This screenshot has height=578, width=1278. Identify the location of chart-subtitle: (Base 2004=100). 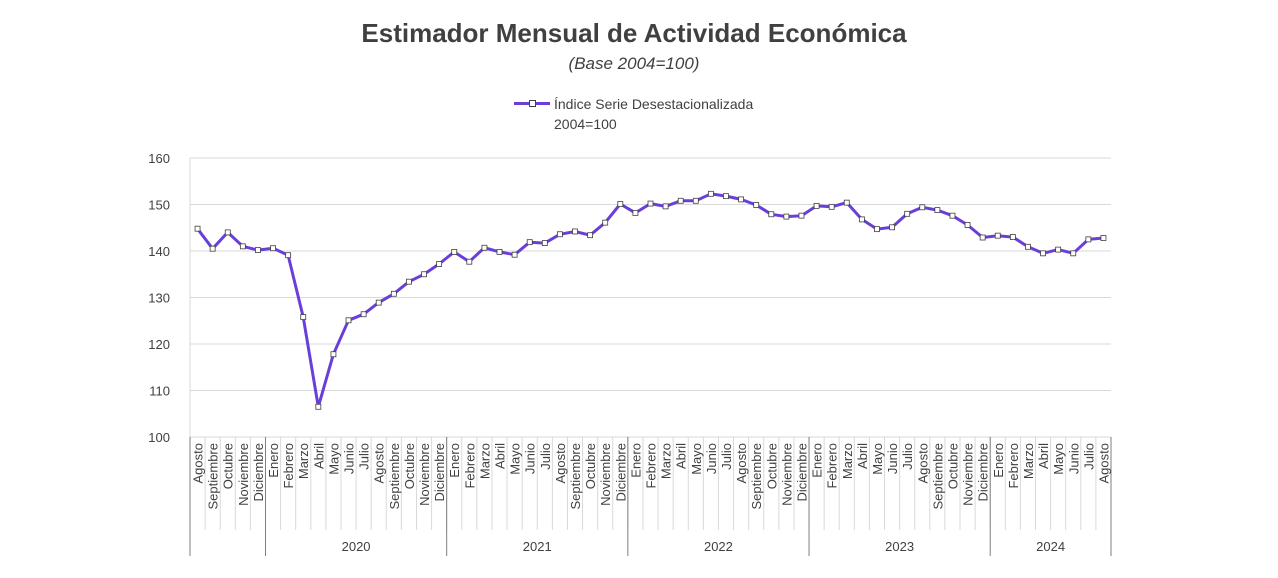
(634, 63).